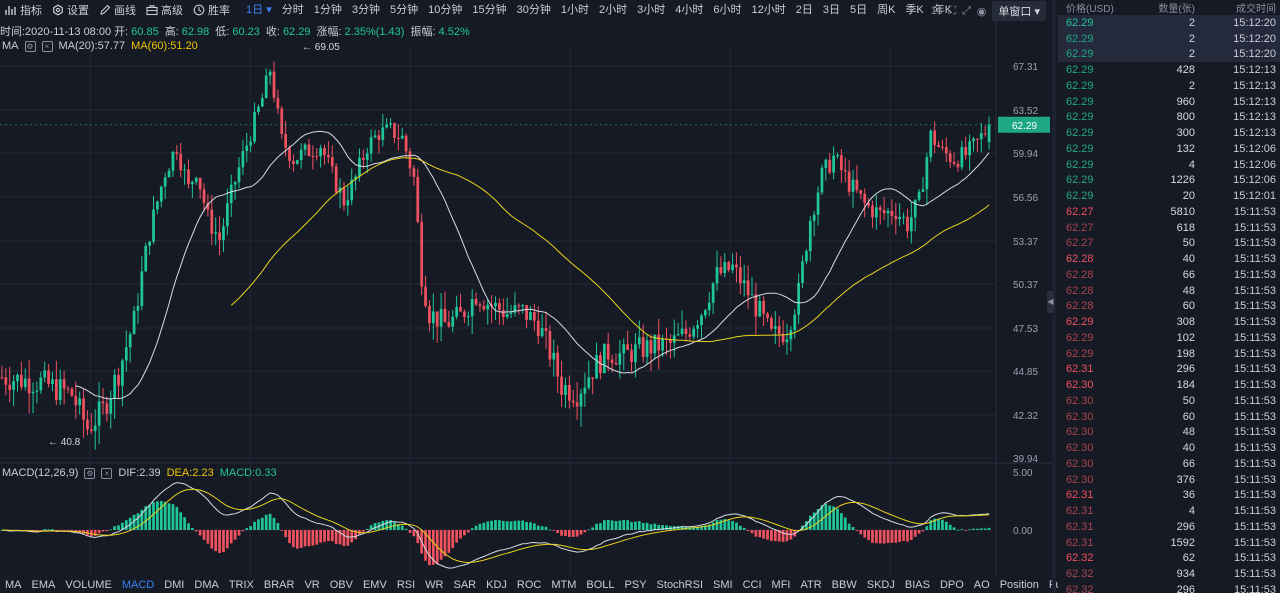 This screenshot has height=593, width=1280. What do you see at coordinates (811, 584) in the screenshot?
I see `indicator-tab-atr: ATR` at bounding box center [811, 584].